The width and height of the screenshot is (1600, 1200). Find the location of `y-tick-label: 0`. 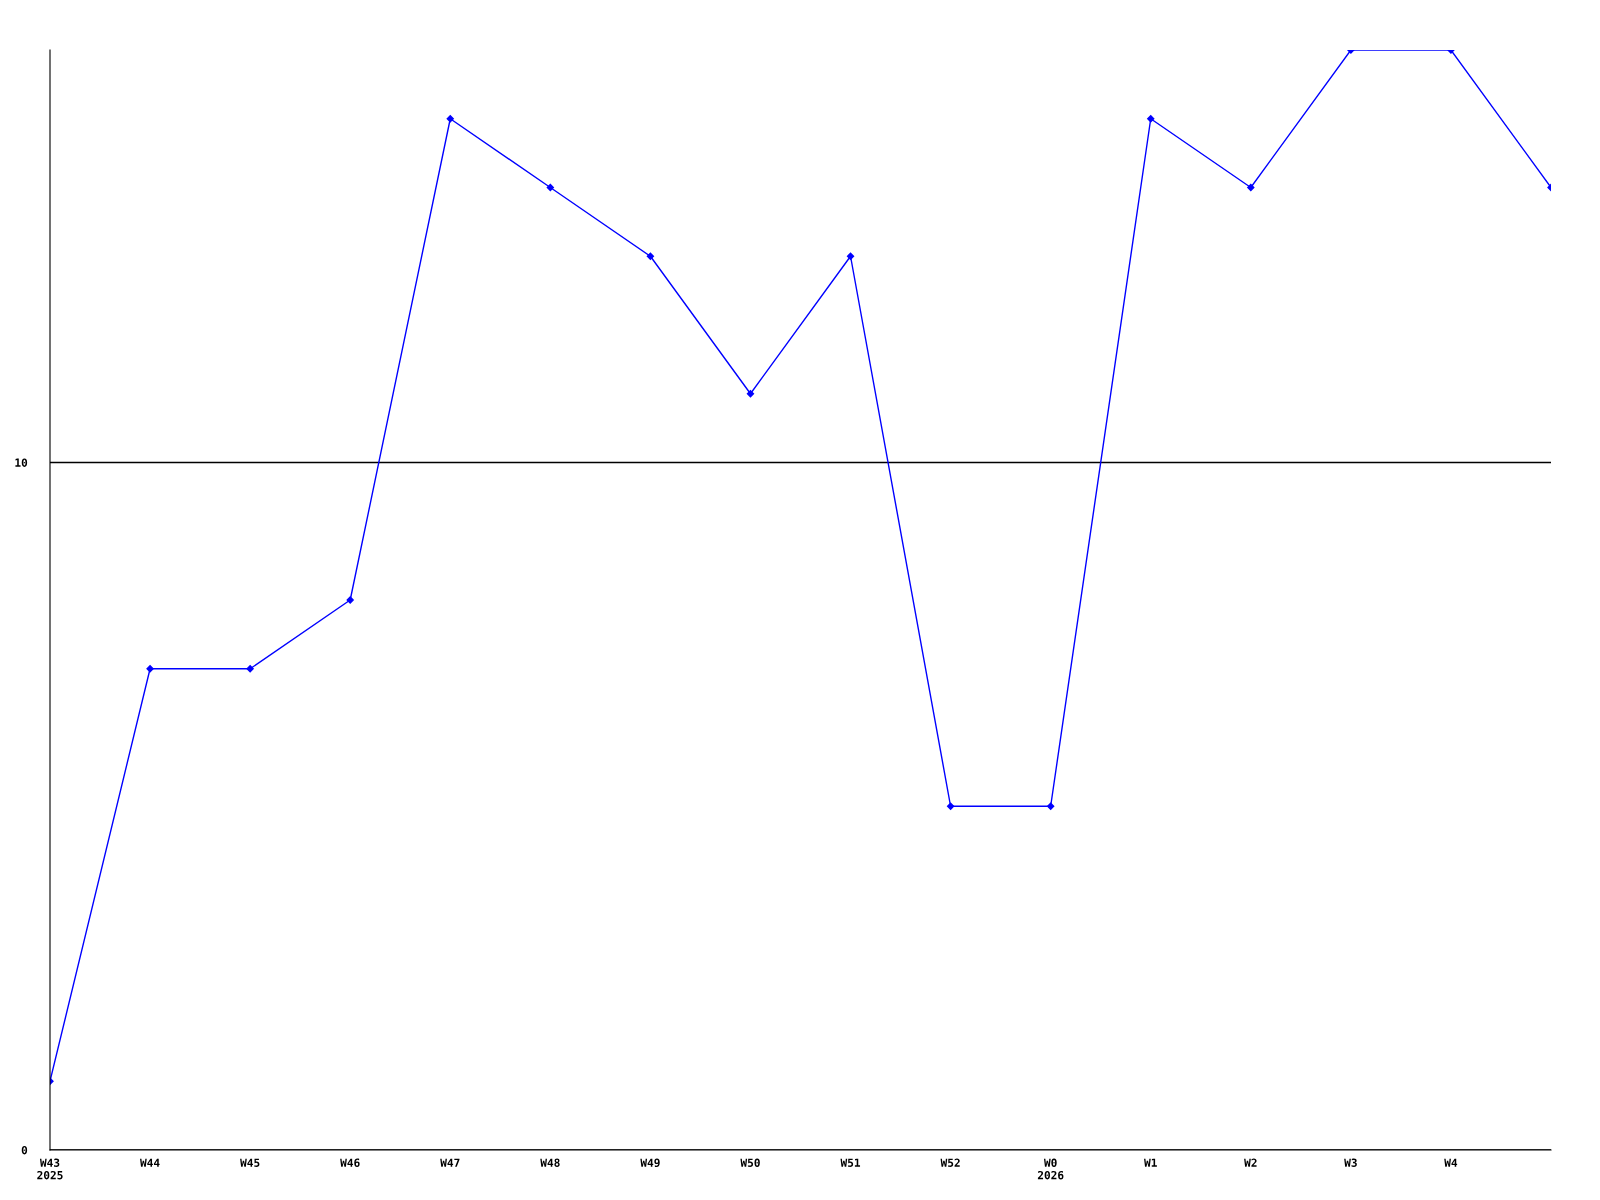

y-tick-label: 0 is located at coordinates (24, 1150).